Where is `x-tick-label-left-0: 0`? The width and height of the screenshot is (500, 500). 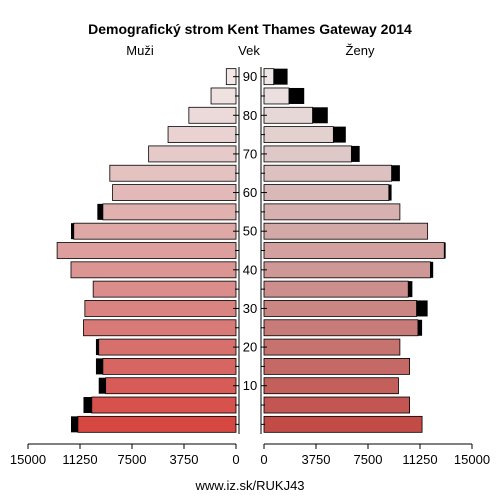
x-tick-label-left-0: 0 is located at coordinates (235, 459).